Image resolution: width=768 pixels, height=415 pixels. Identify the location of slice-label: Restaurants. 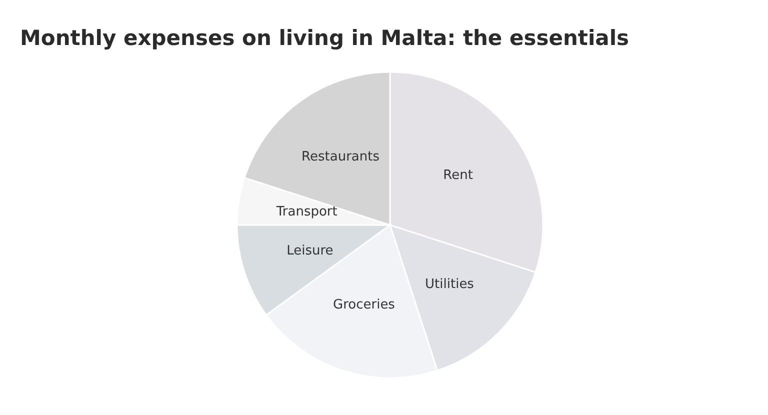
(341, 156).